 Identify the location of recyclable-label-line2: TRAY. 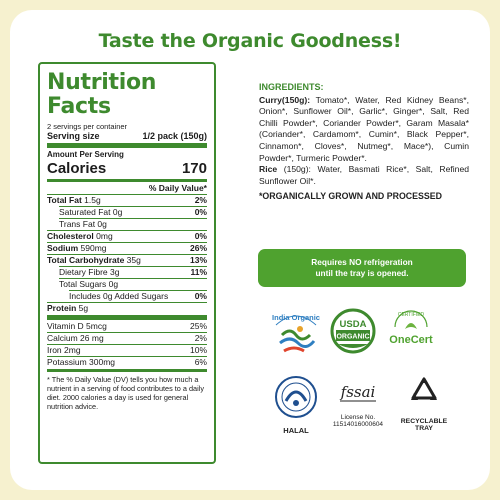
(424, 428).